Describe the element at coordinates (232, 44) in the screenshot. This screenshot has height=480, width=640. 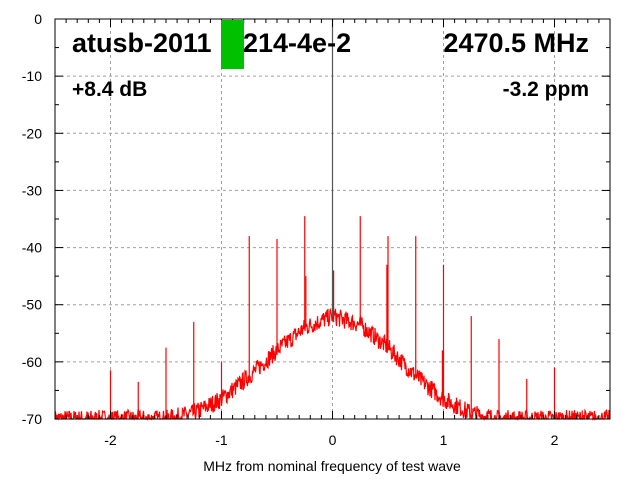
I see `redaction-box` at that location.